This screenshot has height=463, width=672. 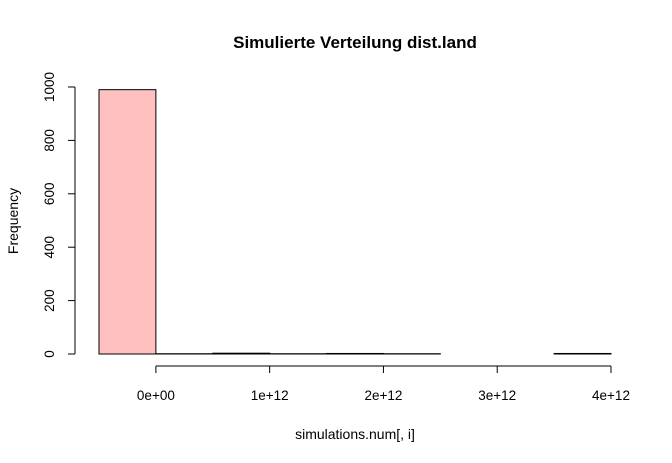 I want to click on x-axis: 0e+00 1e+12 2e+12 3e+12 4e+12, so click(x=383, y=384).